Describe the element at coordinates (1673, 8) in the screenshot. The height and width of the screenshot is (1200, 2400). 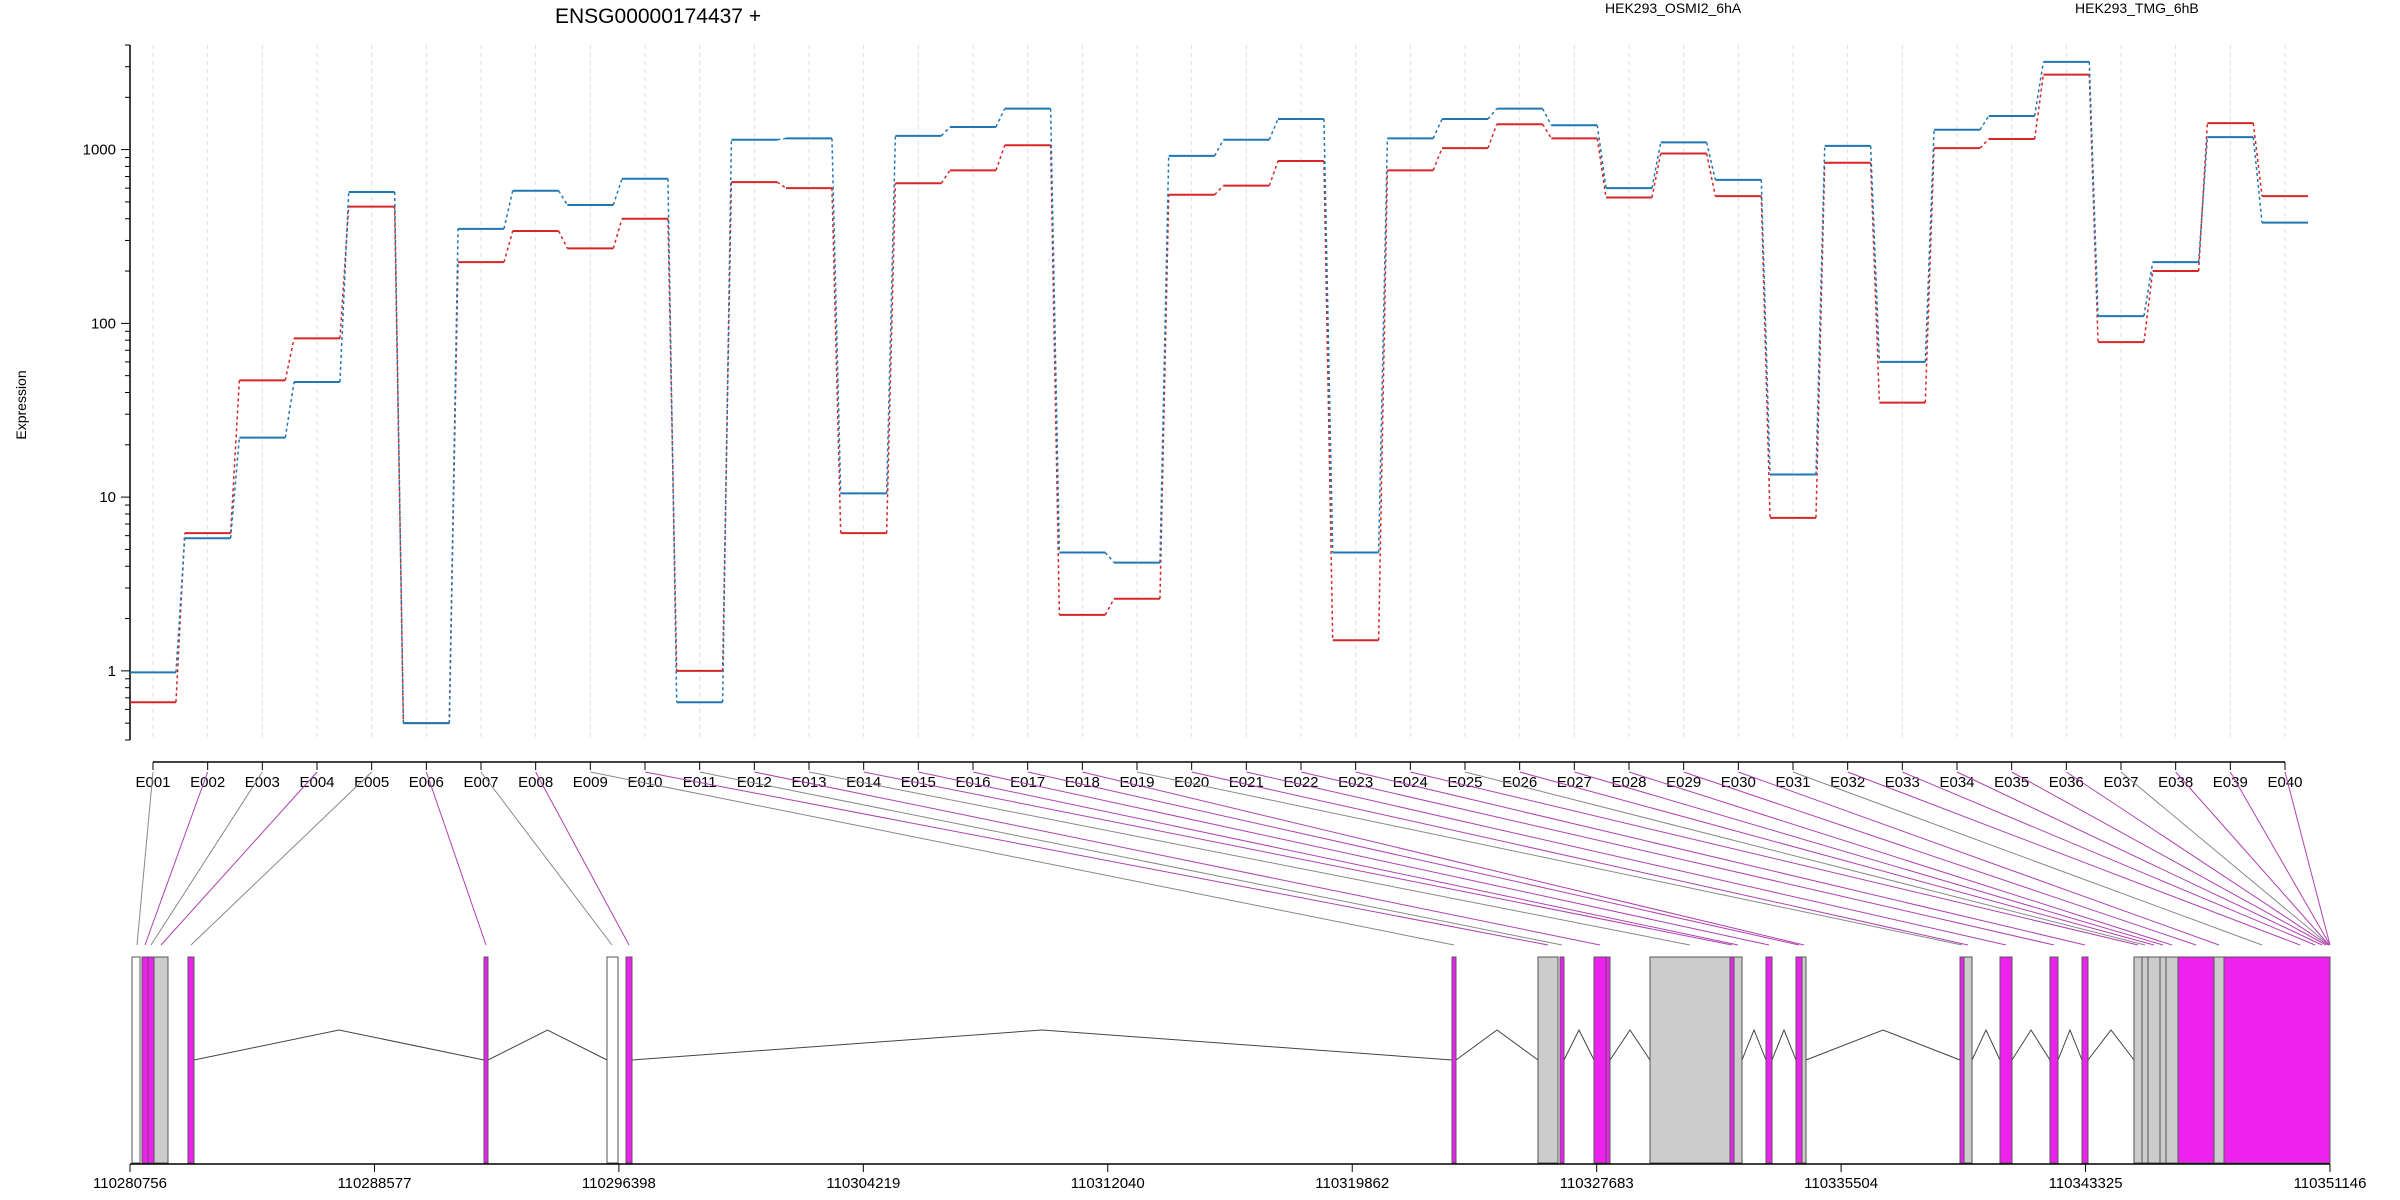
I see `legend-entry-series-1: HEK293_OSMI2_6hA` at that location.